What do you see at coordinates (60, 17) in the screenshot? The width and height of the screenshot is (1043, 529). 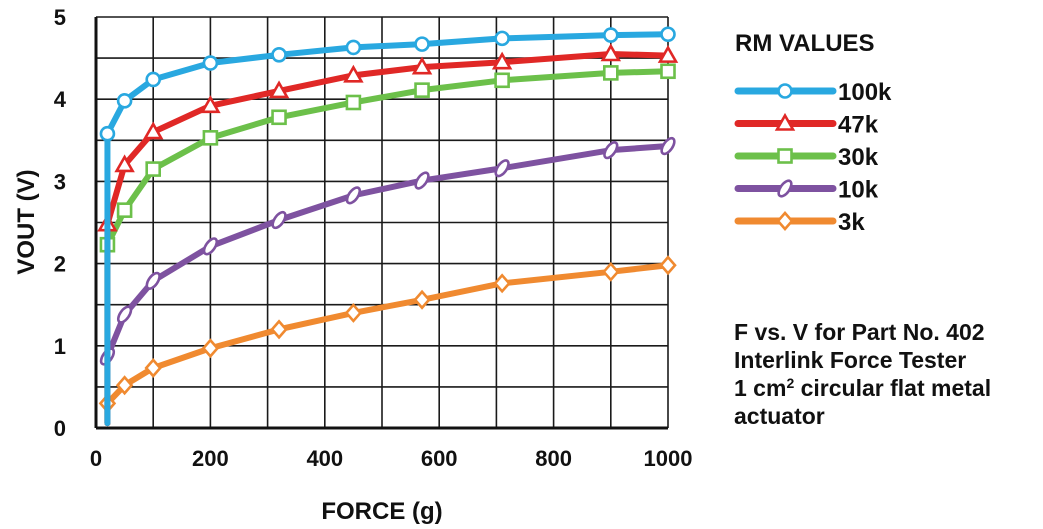 I see `y-tick-label: 5` at bounding box center [60, 17].